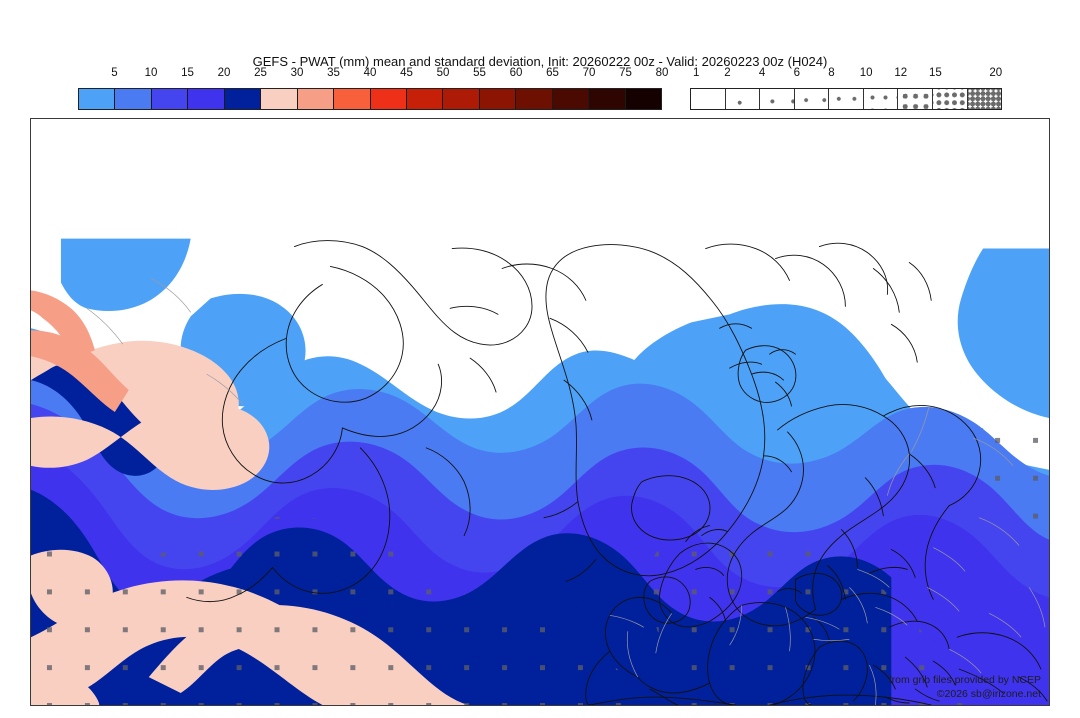  I want to click on colorbar-tick-80: 80, so click(662, 73).